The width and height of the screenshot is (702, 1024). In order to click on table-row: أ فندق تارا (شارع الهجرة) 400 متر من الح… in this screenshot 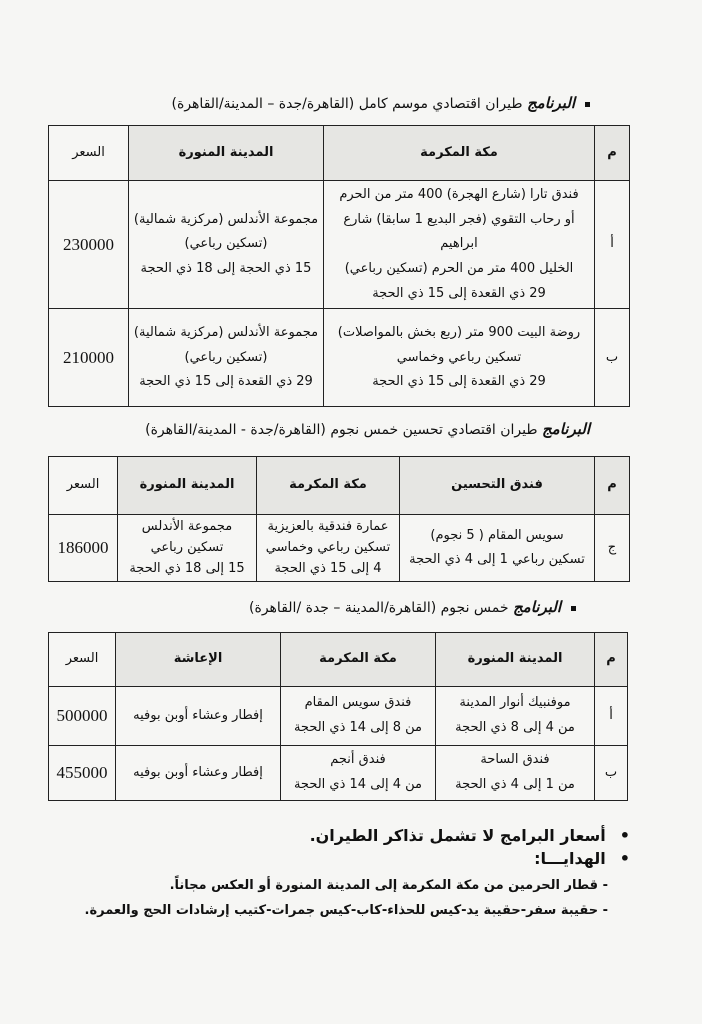, I will do `click(339, 244)`.